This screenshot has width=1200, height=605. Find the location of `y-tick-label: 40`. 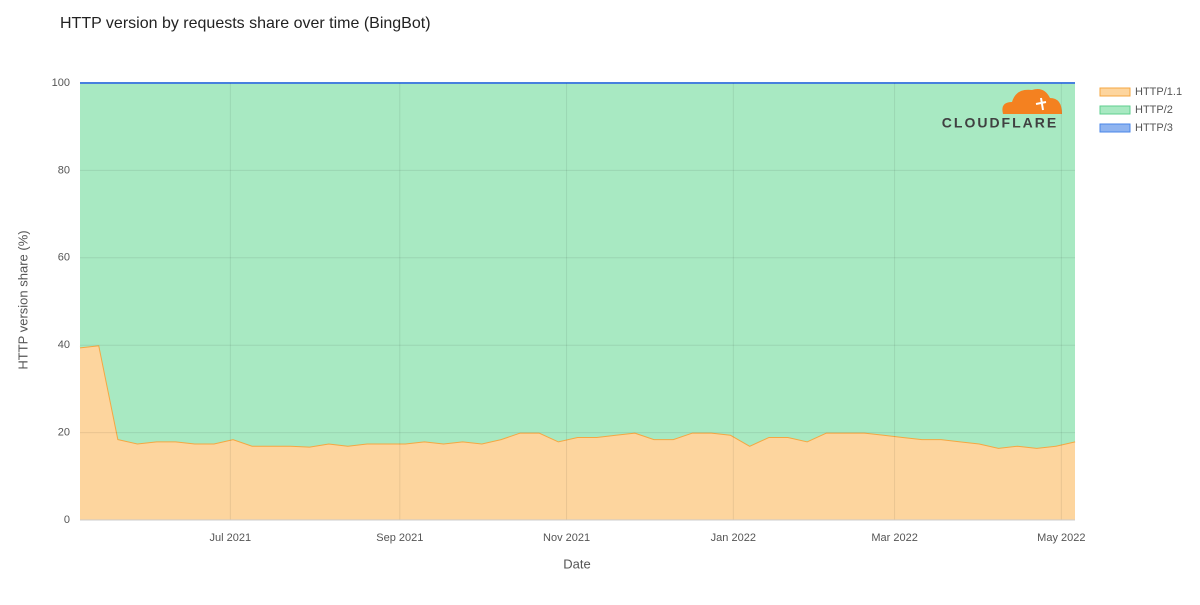

y-tick-label: 40 is located at coordinates (64, 345).